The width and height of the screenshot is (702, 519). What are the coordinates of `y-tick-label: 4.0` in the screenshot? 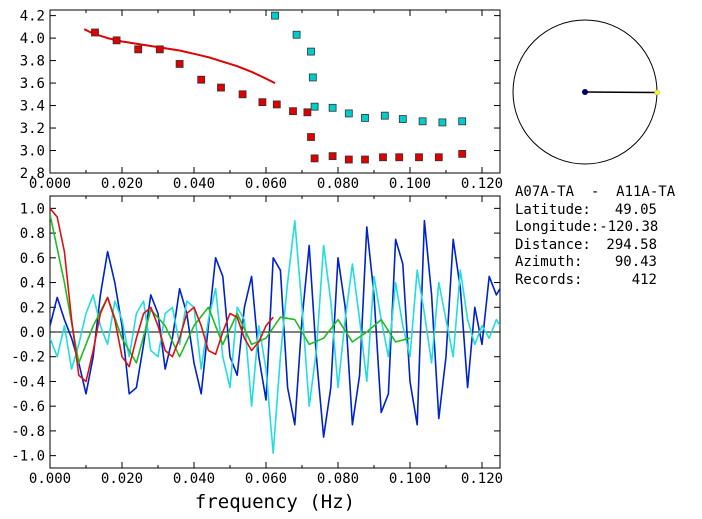 It's located at (32, 39).